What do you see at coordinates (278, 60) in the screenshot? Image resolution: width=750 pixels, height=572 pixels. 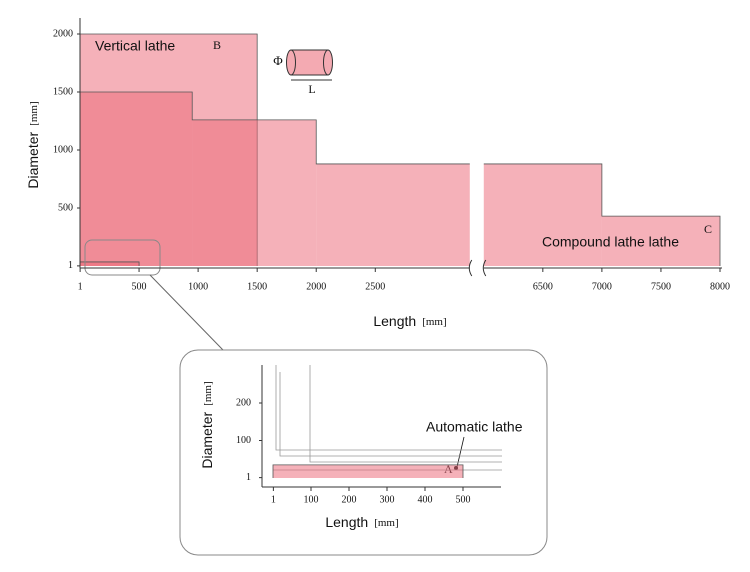 I see `diameter-symbol: Φ` at bounding box center [278, 60].